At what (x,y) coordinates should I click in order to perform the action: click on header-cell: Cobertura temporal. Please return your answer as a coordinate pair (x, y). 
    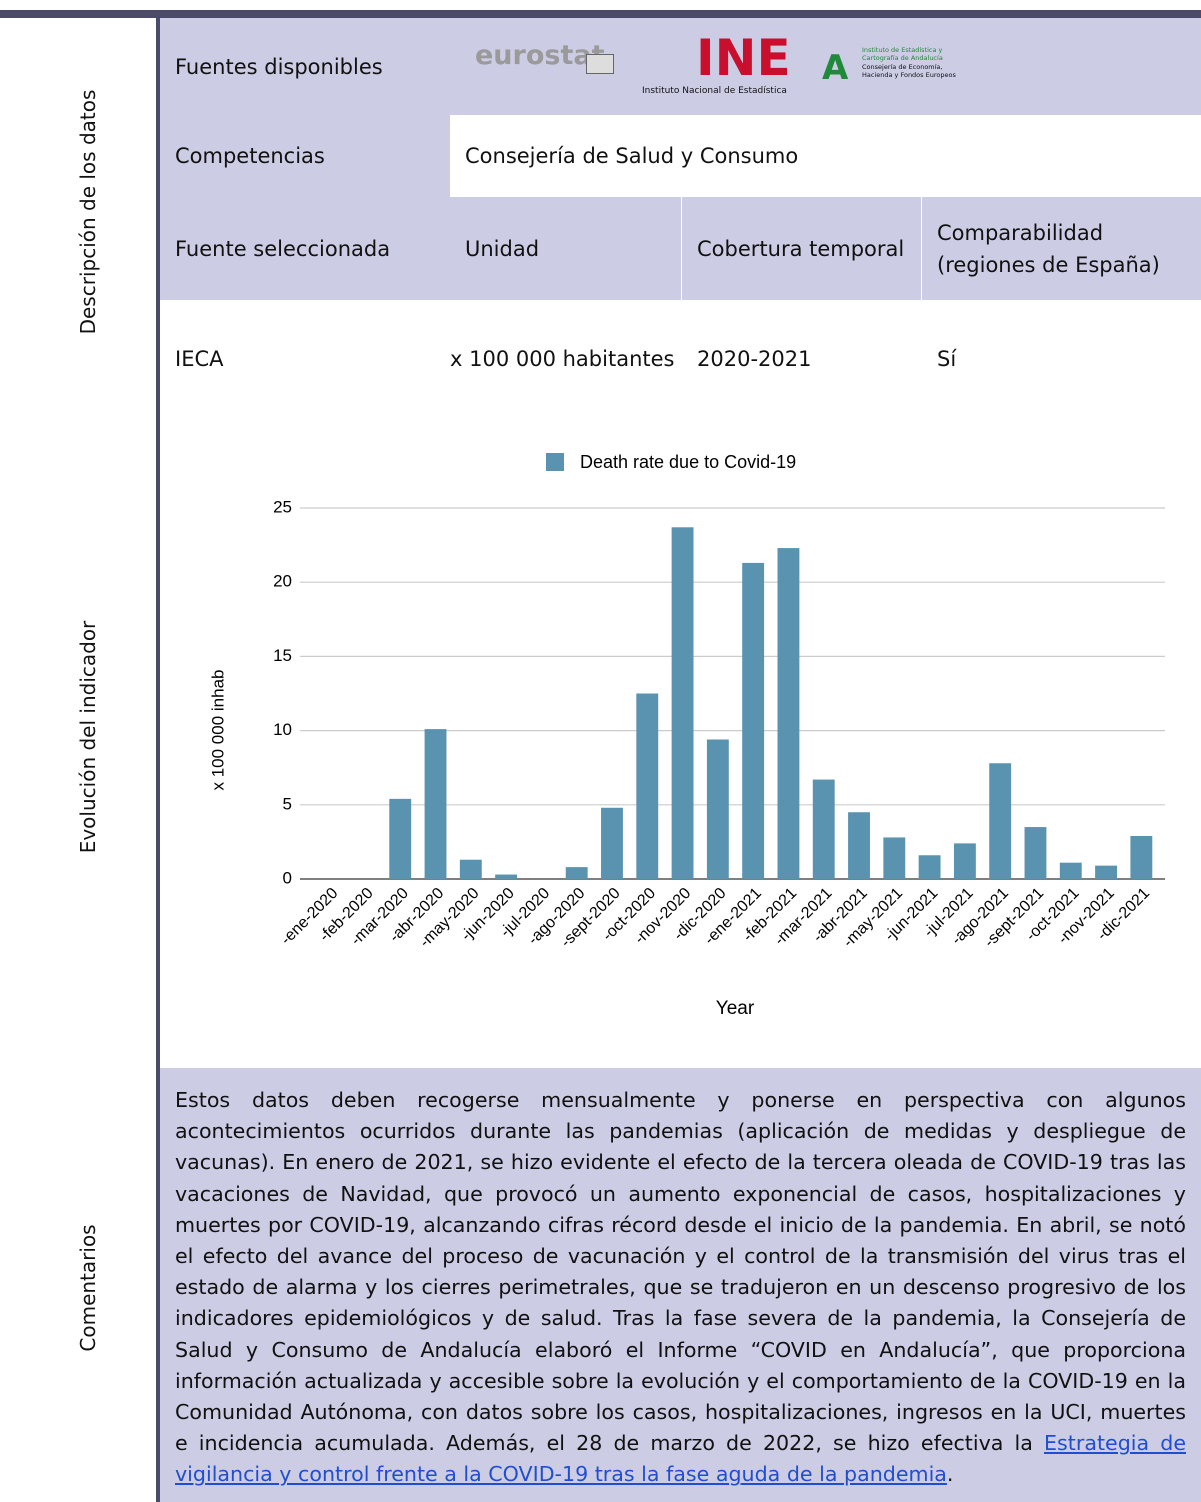
    Looking at the image, I should click on (801, 248).